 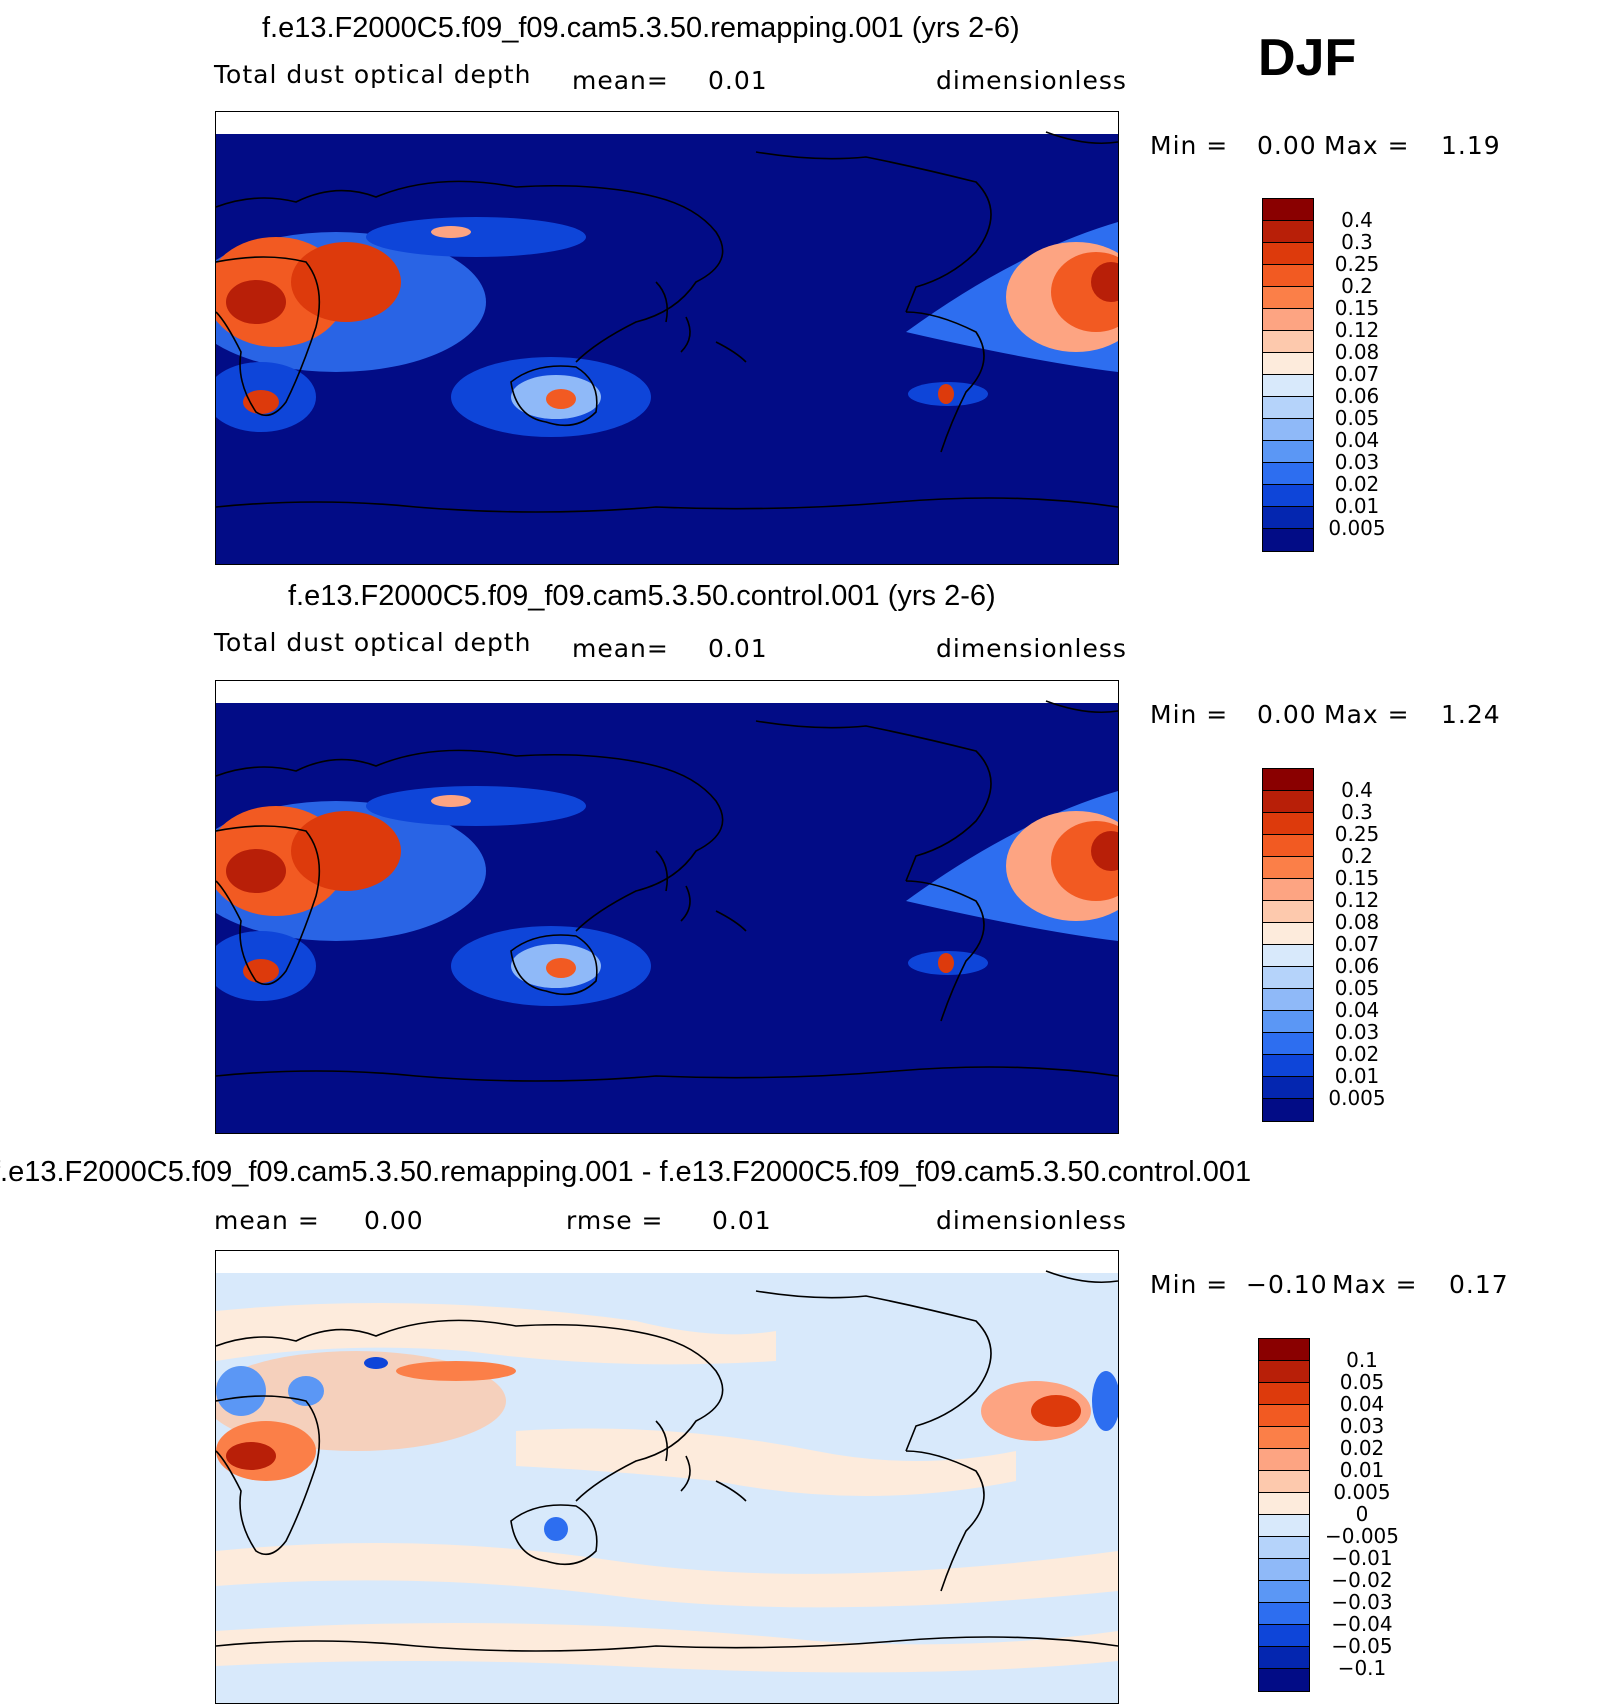 What do you see at coordinates (1361, 1536) in the screenshot?
I see `colorbar-tick-label: −0.005` at bounding box center [1361, 1536].